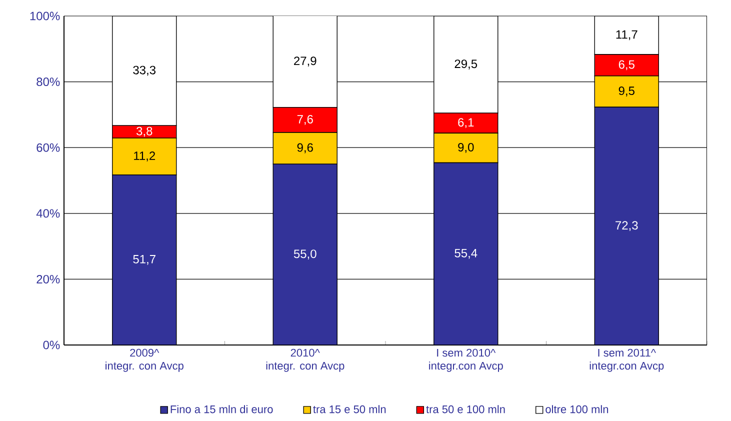 The width and height of the screenshot is (731, 421). What do you see at coordinates (48, 82) in the screenshot?
I see `y-tick-label: 80%` at bounding box center [48, 82].